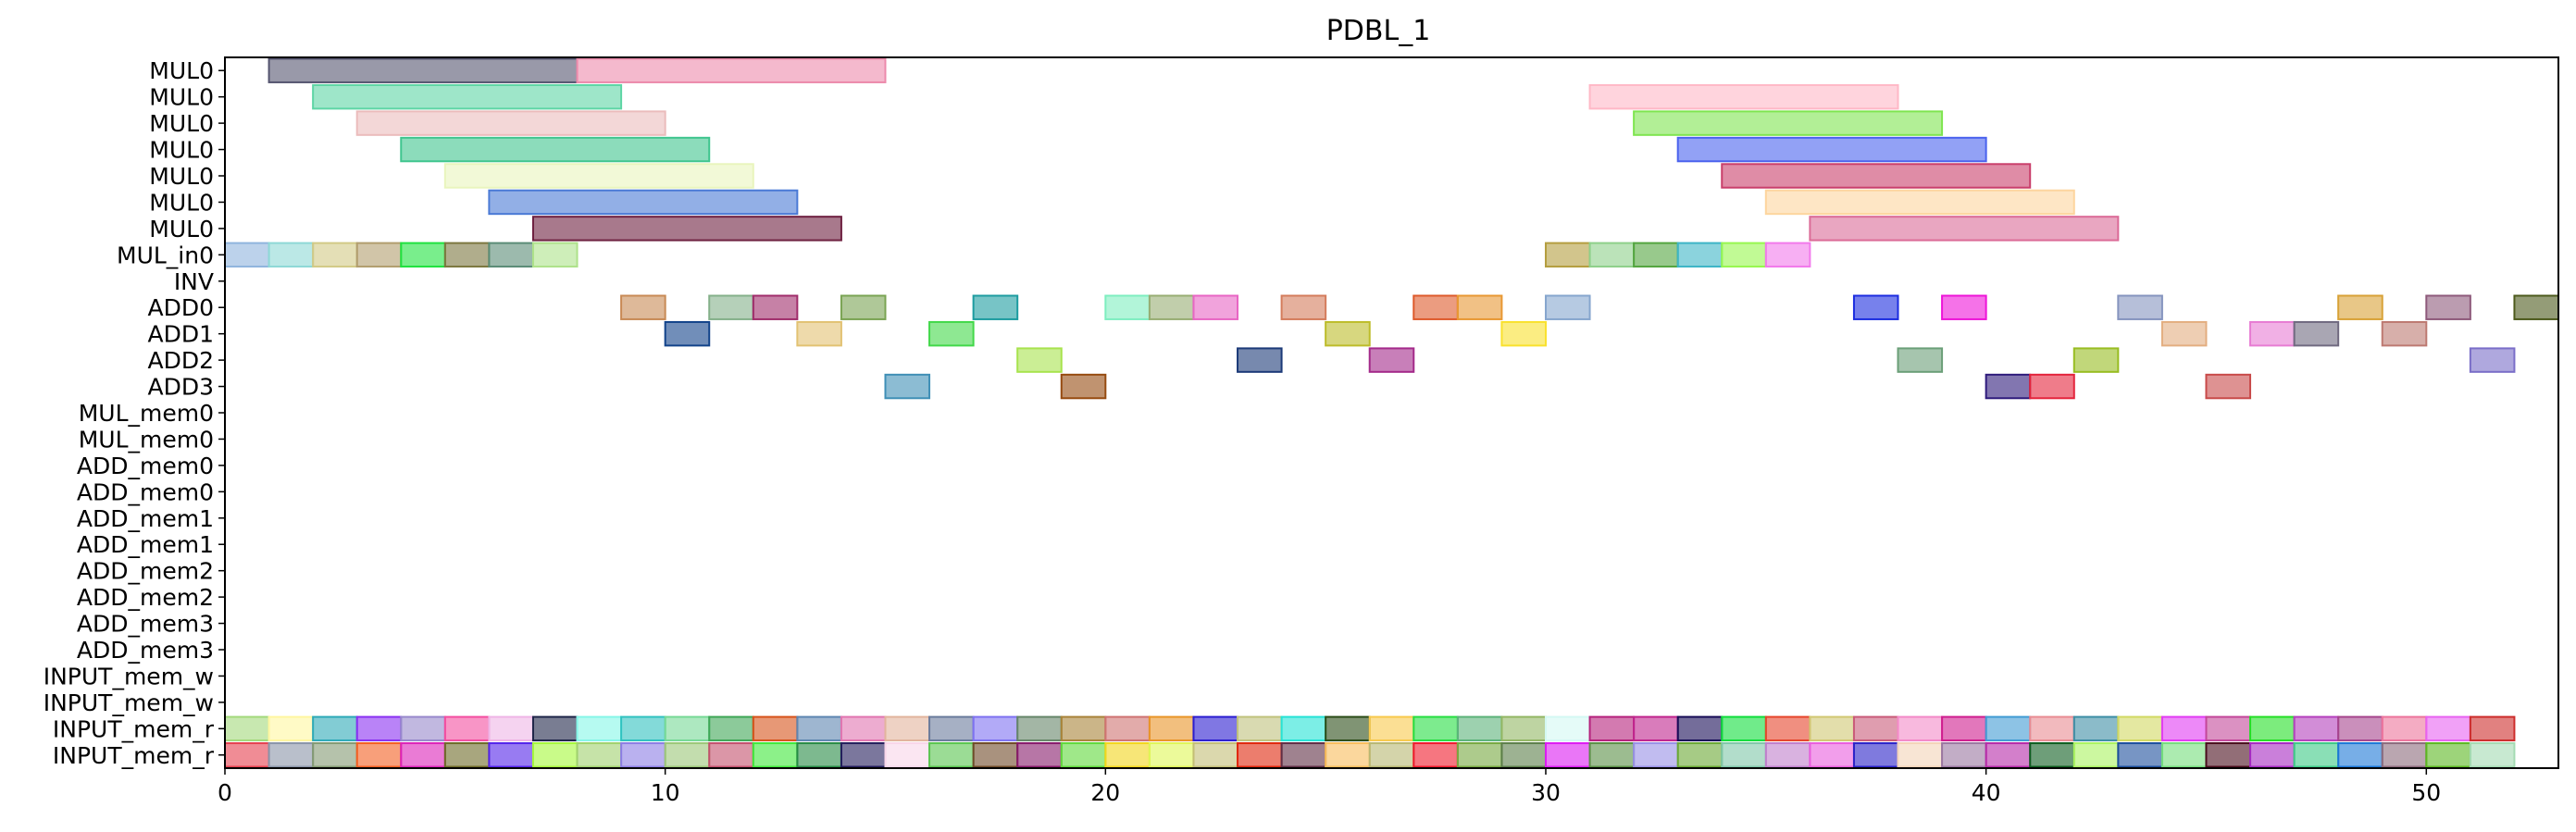 The image size is (2576, 832). I want to click on chart-title: PDBL_1, so click(1378, 31).